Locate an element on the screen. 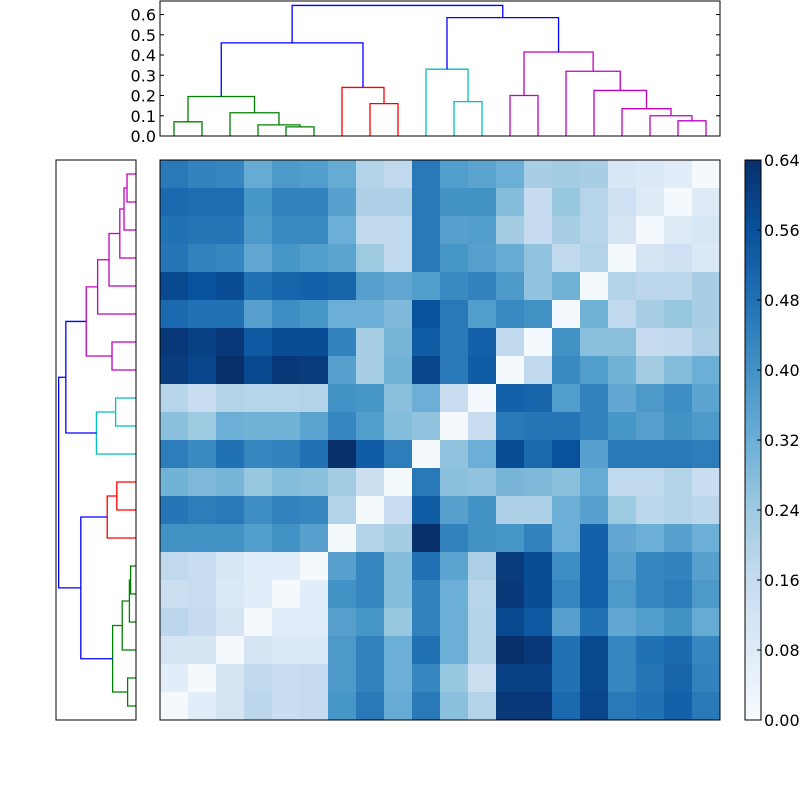 The width and height of the screenshot is (800, 800). column-dendrogram: 0.00.10.2 0.30.40.50.6 is located at coordinates (426, 73).